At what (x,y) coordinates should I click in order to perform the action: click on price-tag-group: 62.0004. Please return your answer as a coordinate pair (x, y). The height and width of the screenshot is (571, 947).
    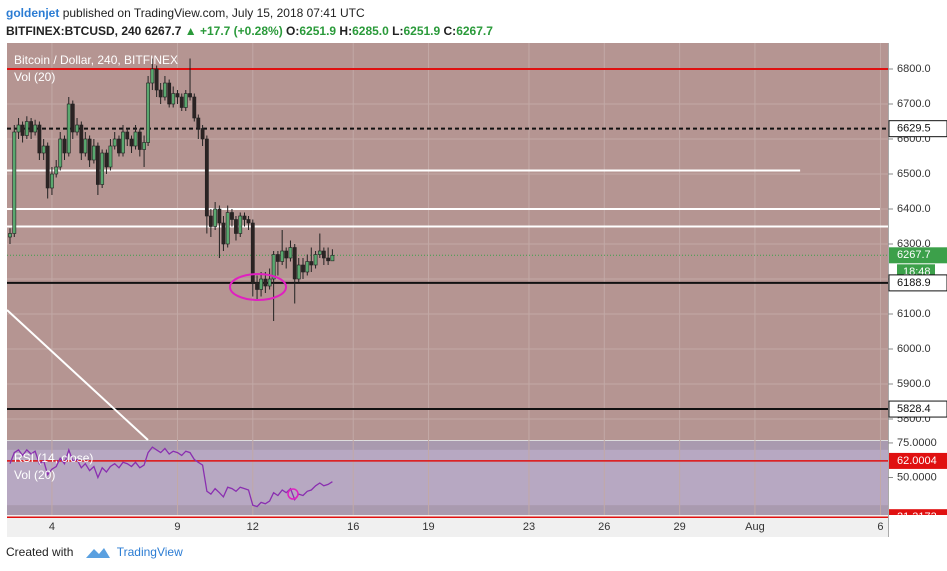
    Looking at the image, I should click on (918, 460).